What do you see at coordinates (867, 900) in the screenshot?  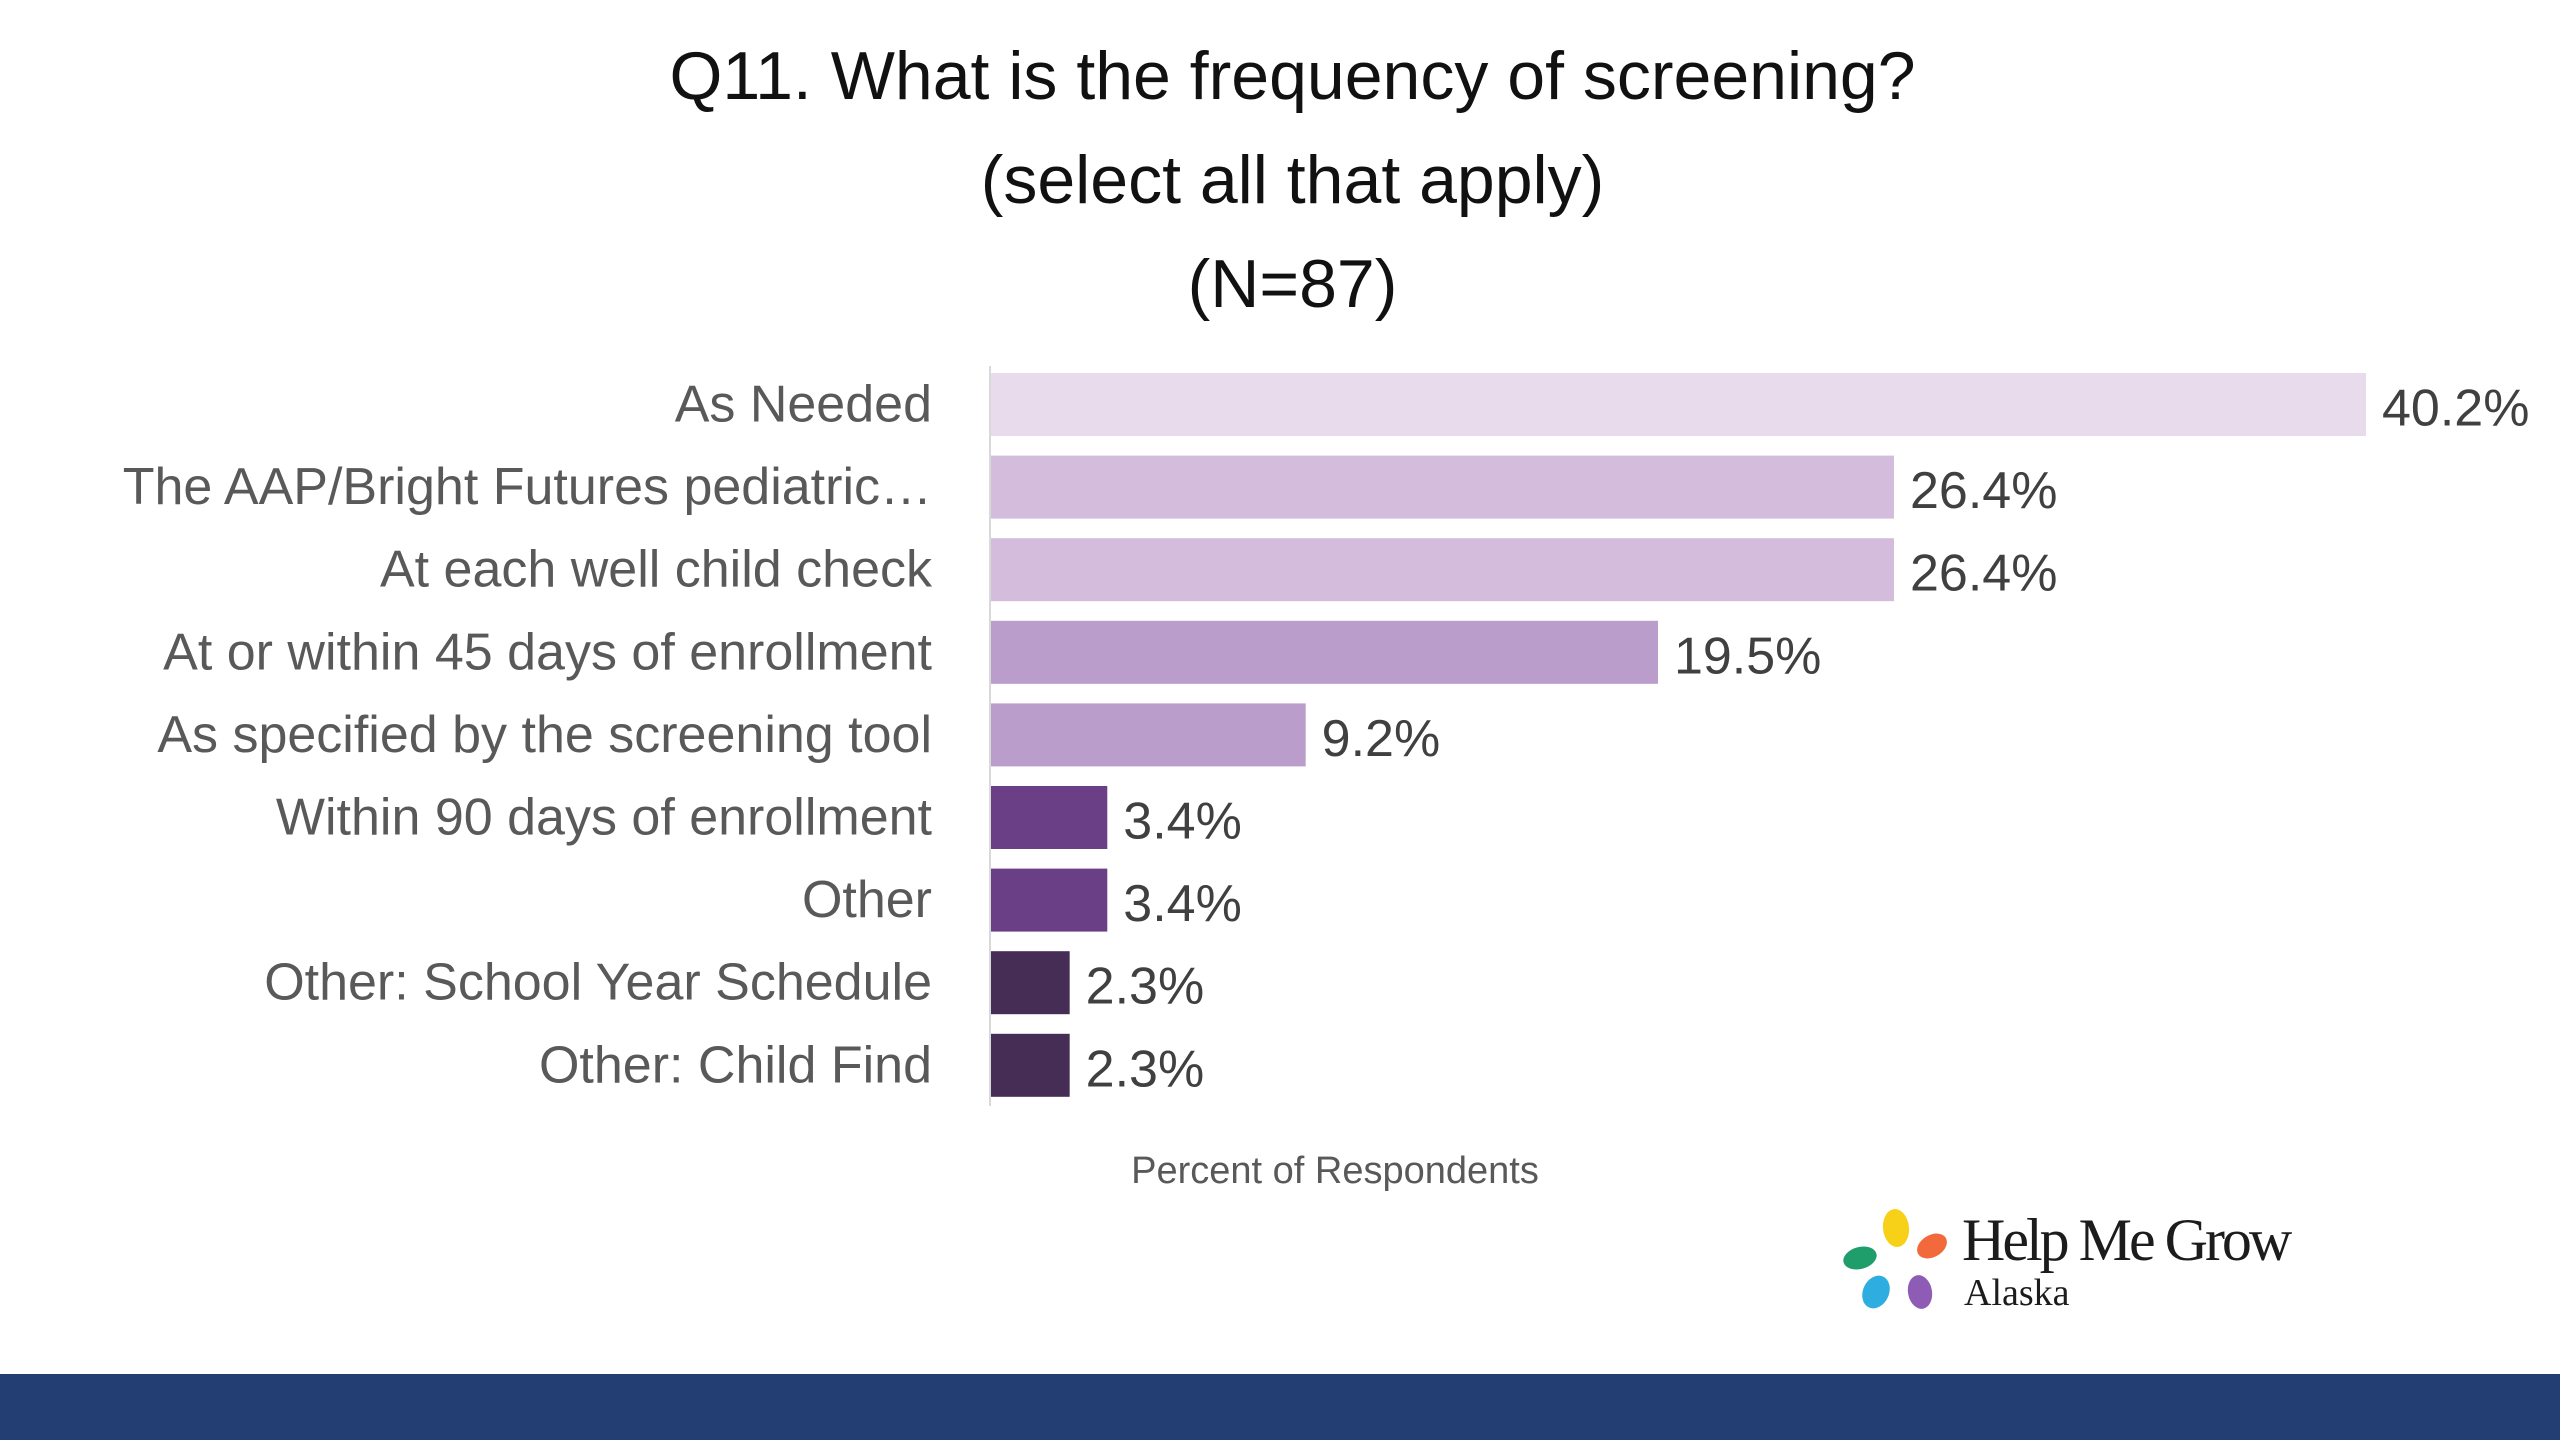 I see `category-label: Other` at bounding box center [867, 900].